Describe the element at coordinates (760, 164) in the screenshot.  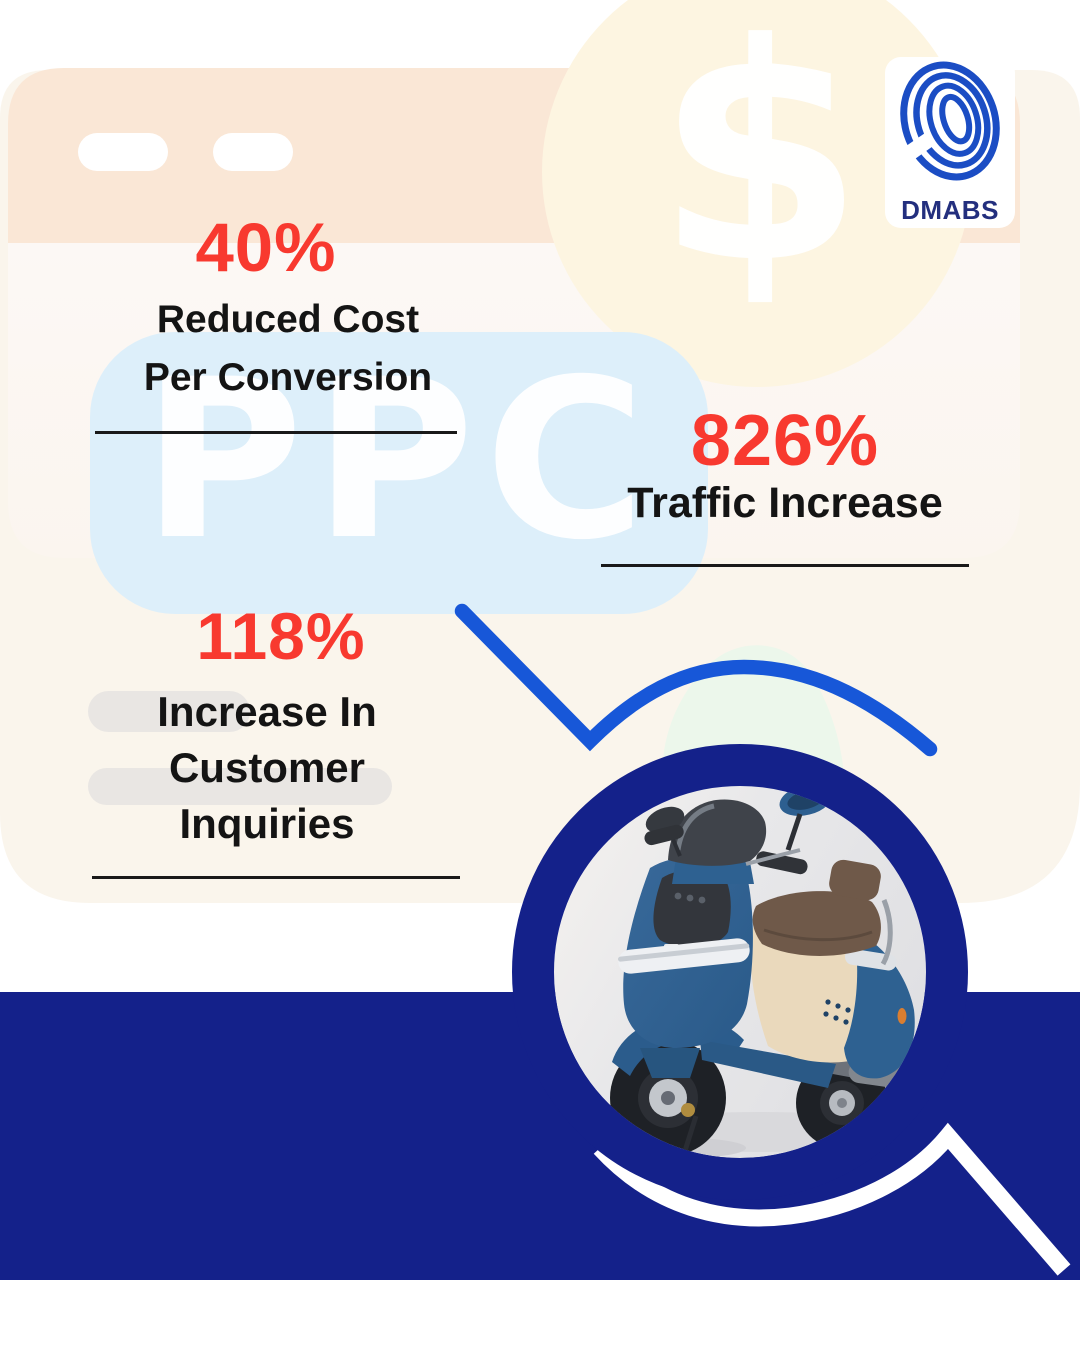
I see `dollar-watermark: $` at that location.